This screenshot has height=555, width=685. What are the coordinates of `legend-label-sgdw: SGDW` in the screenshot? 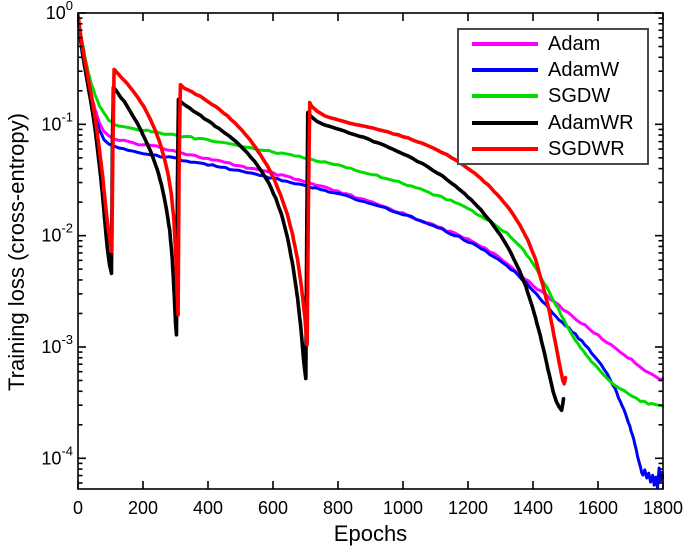 It's located at (579, 96).